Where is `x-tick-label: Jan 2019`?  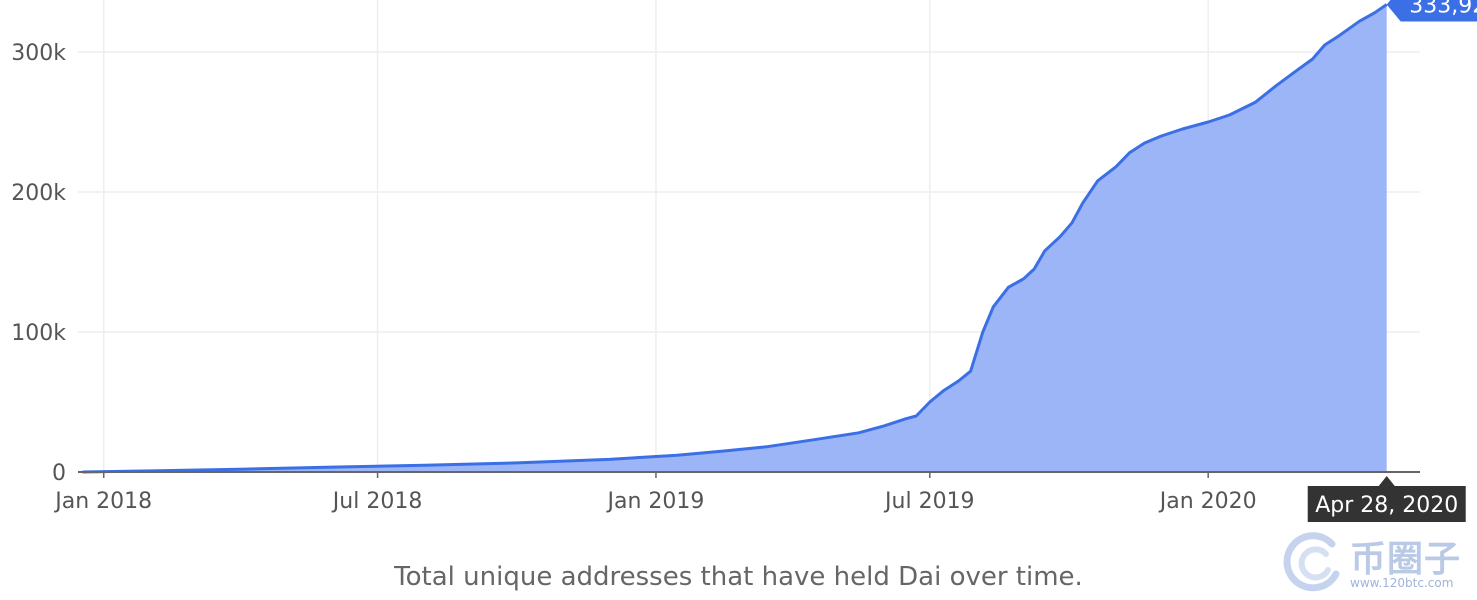
x-tick-label: Jan 2019 is located at coordinates (654, 501).